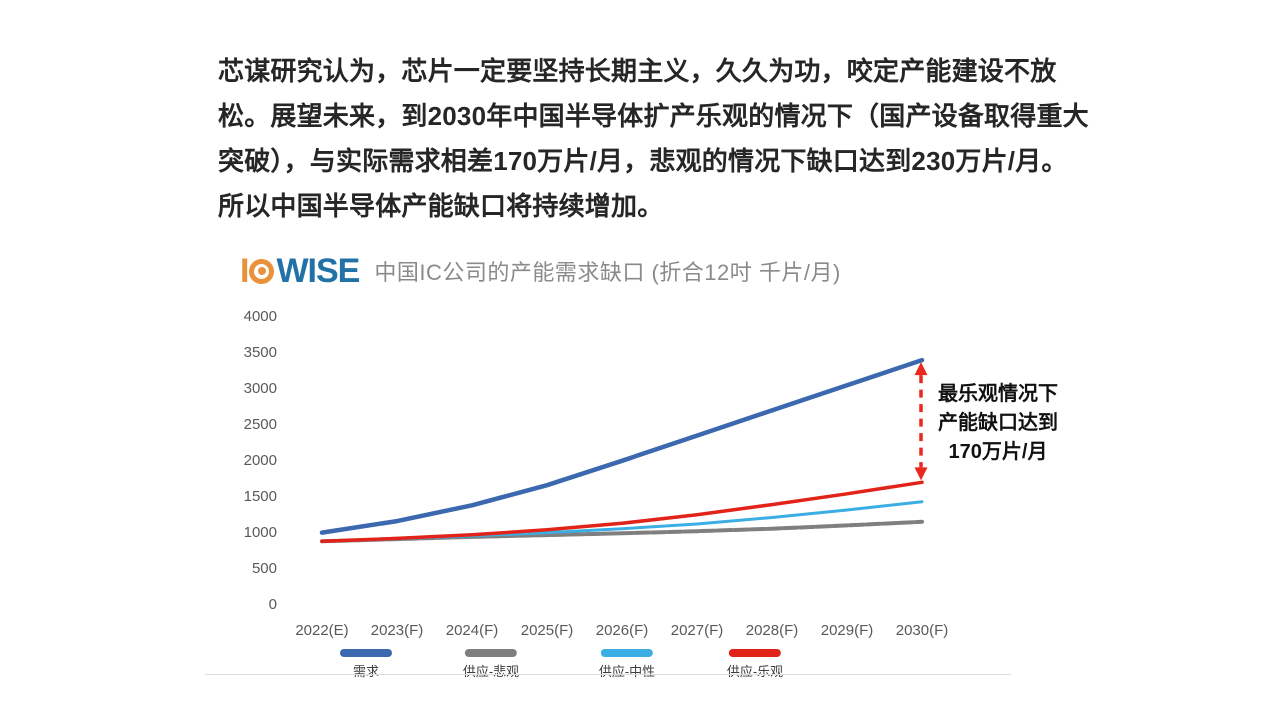  What do you see at coordinates (260, 352) in the screenshot?
I see `y-tick-label: 3500` at bounding box center [260, 352].